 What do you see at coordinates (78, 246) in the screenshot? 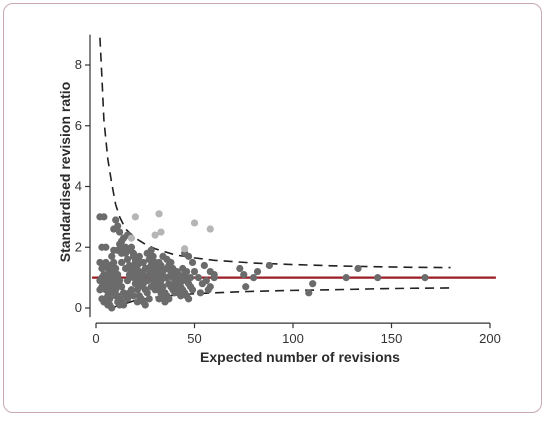
I see `y-tick-label: 2` at bounding box center [78, 246].